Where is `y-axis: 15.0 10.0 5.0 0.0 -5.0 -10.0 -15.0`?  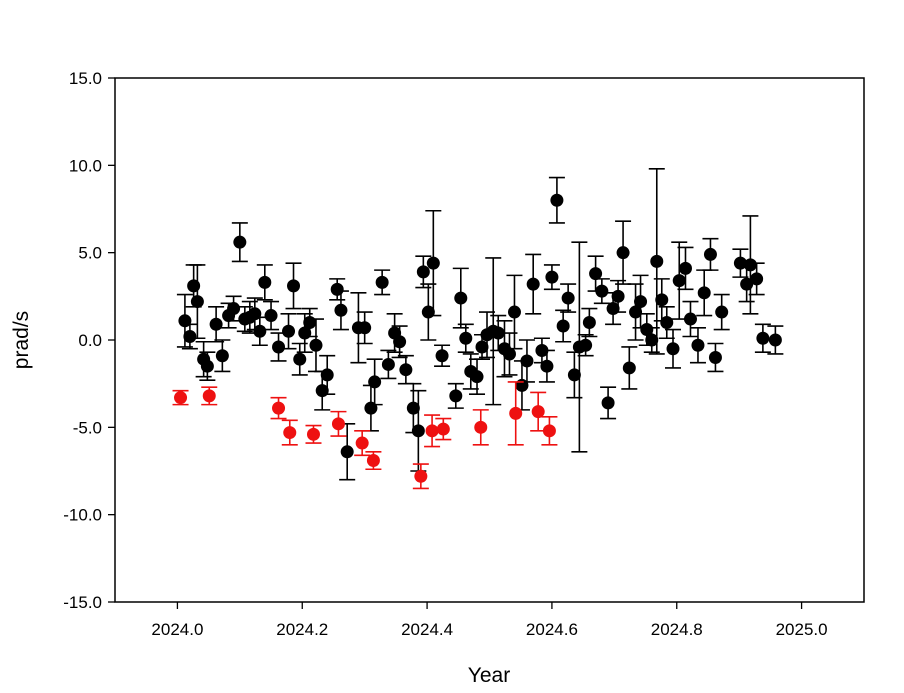
y-axis: 15.0 10.0 5.0 0.0 -5.0 -10.0 -15.0 is located at coordinates (89, 340).